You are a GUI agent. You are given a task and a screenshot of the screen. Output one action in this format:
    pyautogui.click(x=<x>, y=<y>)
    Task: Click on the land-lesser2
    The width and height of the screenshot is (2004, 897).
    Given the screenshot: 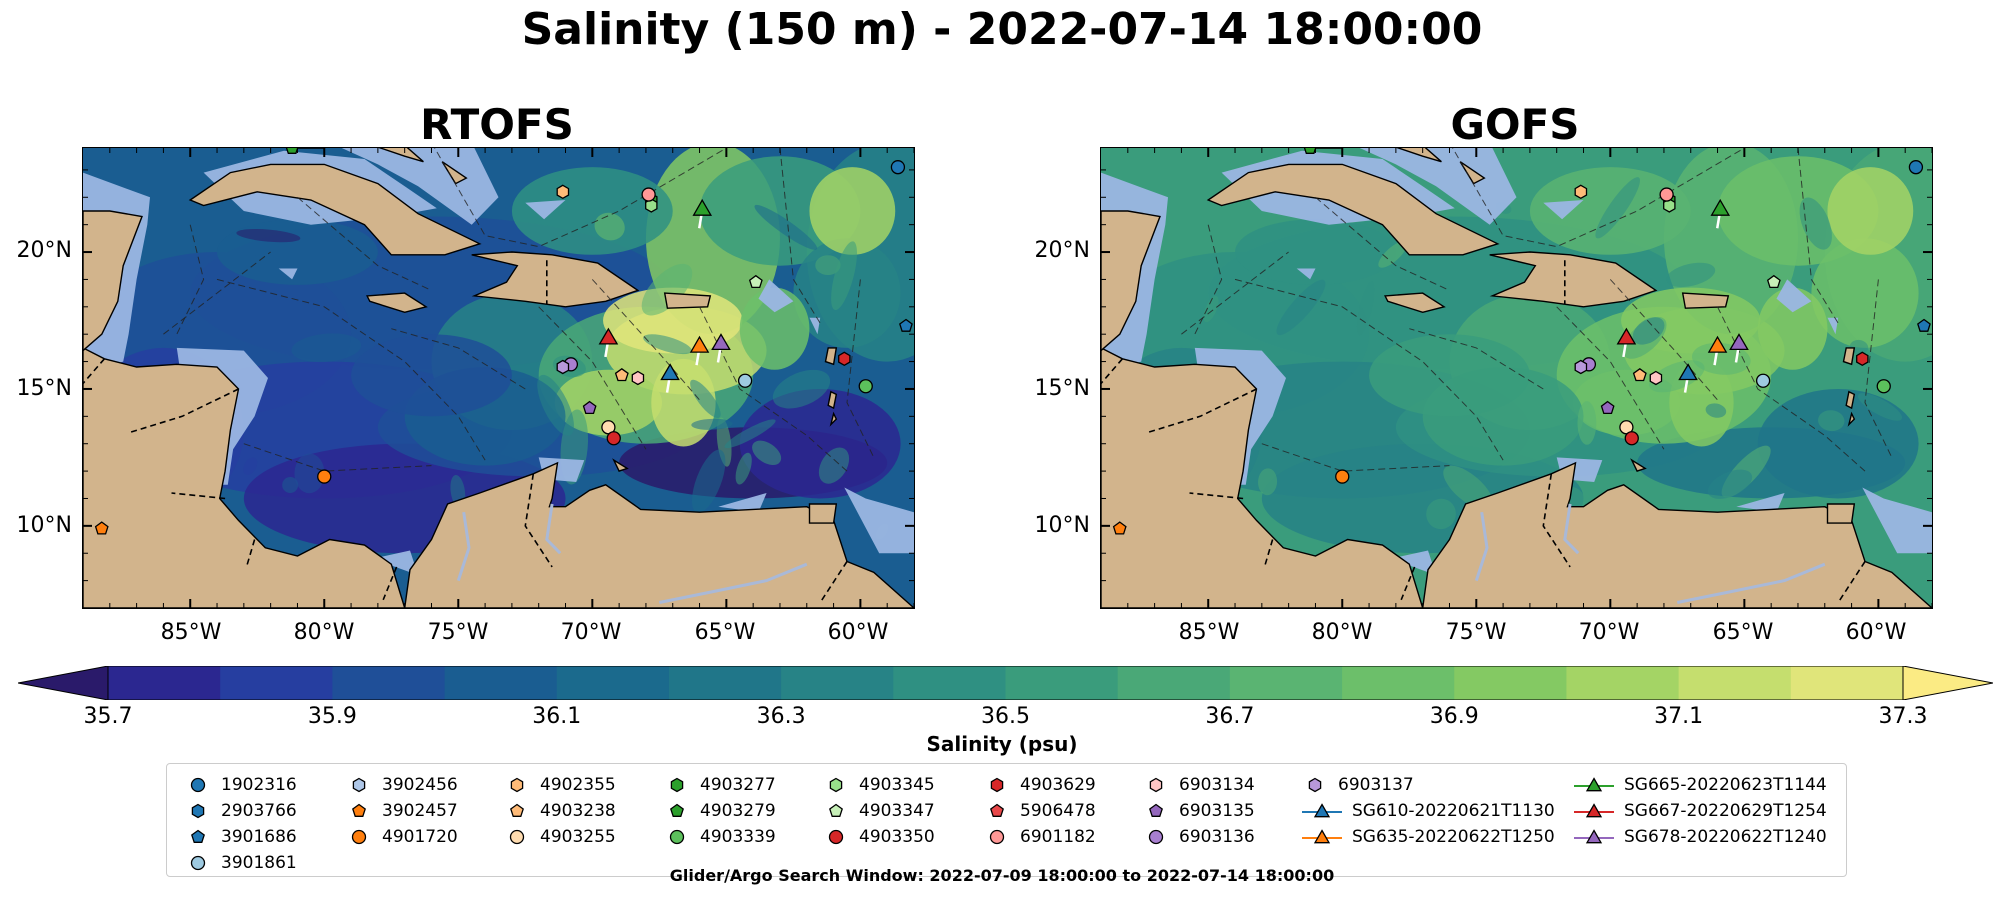 What is the action you would take?
    pyautogui.click(x=1850, y=400)
    